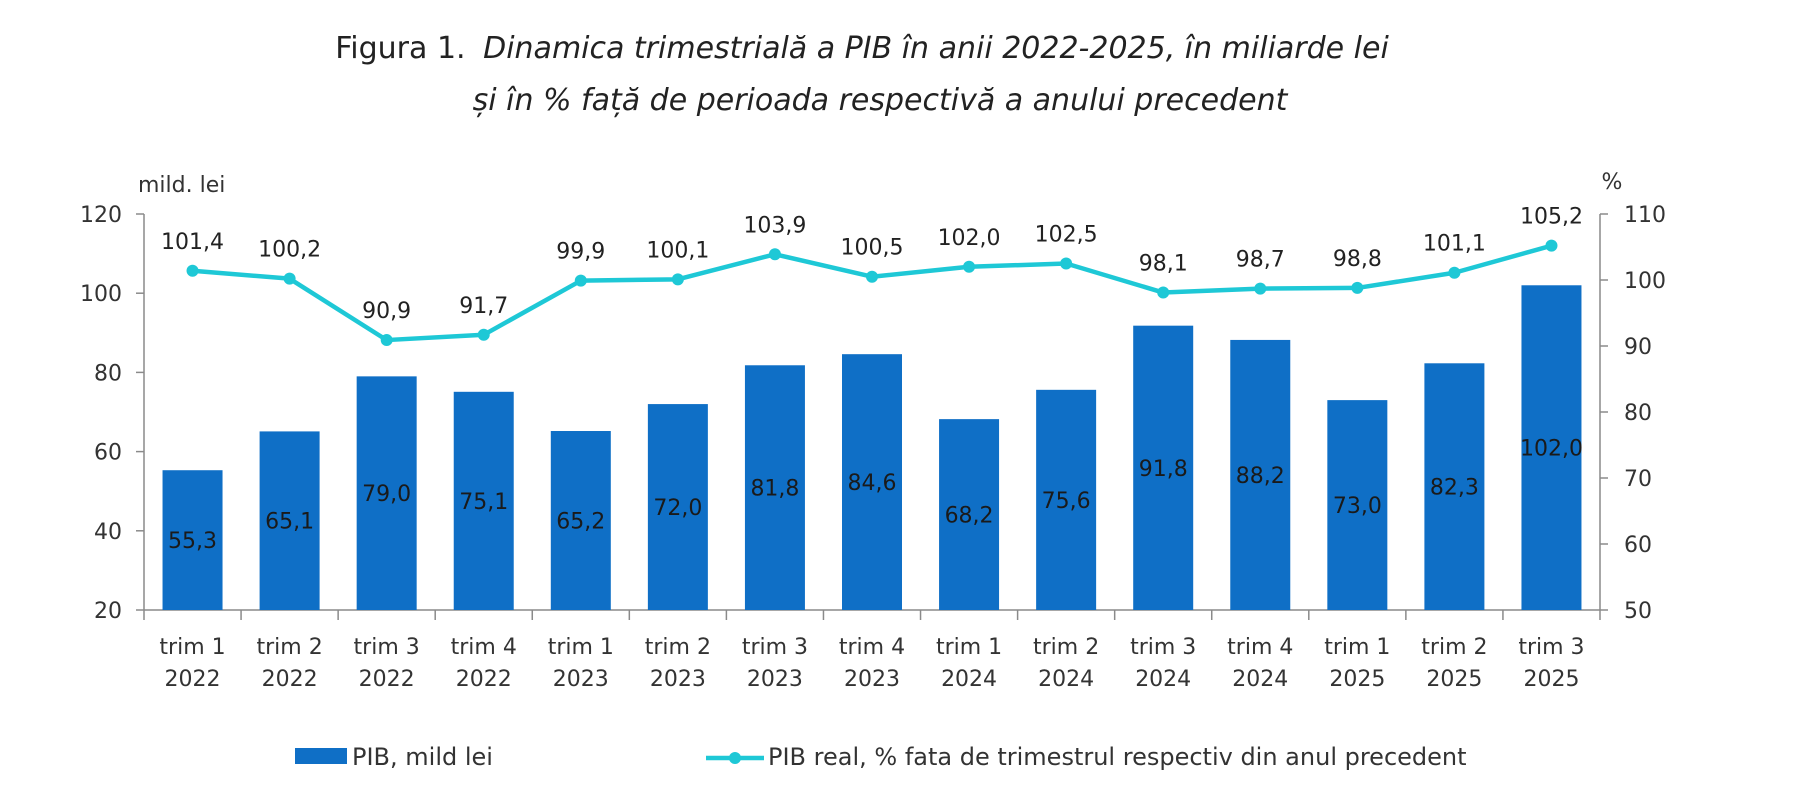 The image size is (1800, 810). I want to click on bar-value-label: 82,3, so click(1454, 488).